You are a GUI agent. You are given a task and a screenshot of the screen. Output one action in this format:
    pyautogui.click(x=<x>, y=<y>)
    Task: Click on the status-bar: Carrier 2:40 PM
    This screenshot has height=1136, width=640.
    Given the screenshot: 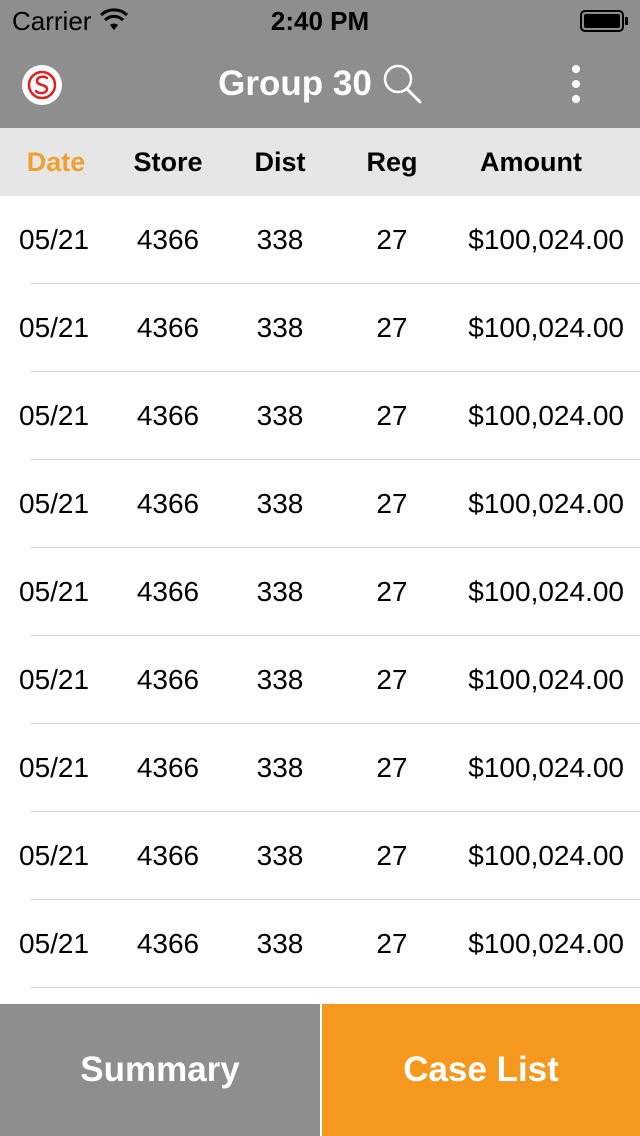 What is the action you would take?
    pyautogui.click(x=320, y=20)
    